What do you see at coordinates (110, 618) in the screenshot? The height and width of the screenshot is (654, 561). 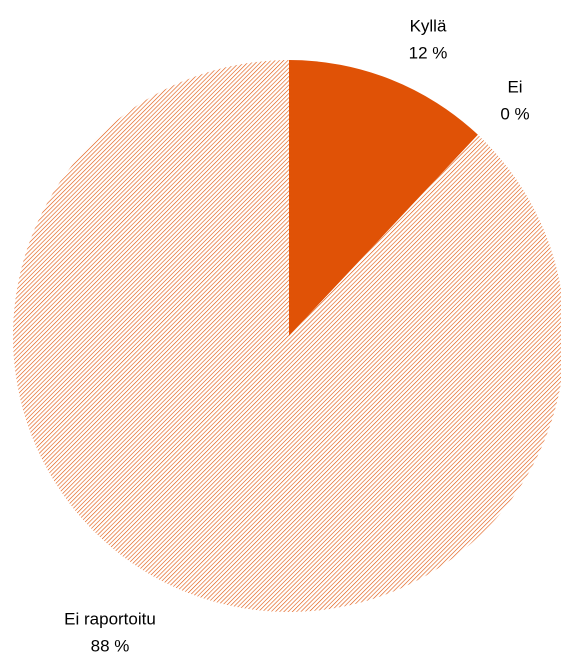 I see `slice-label: Ei raportoitu` at bounding box center [110, 618].